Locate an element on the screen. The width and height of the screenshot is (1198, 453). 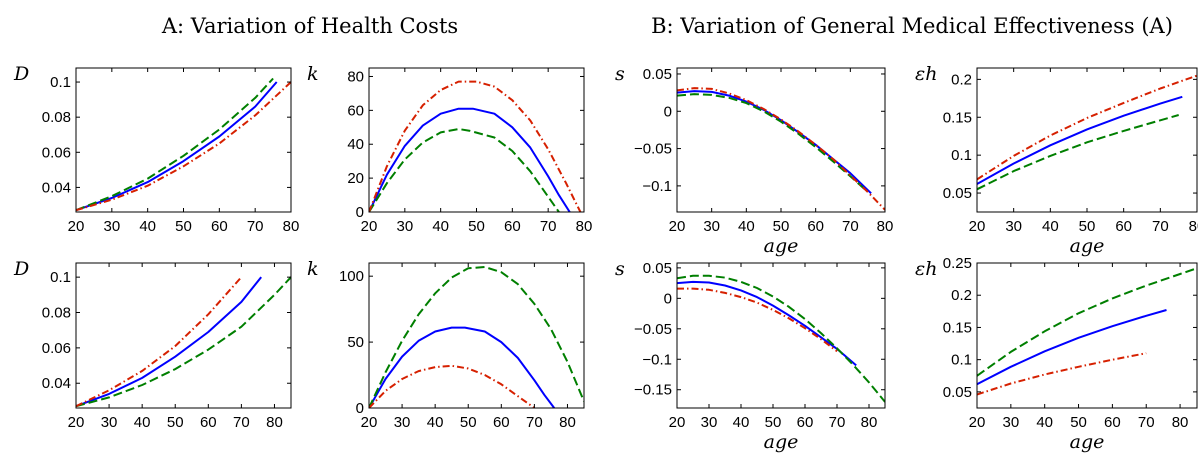
subplot-8: 20 30 40 50 60 70 80 0.05 0.1 0.15 0.2 0.25 εh age is located at coordinates (1056, 354).